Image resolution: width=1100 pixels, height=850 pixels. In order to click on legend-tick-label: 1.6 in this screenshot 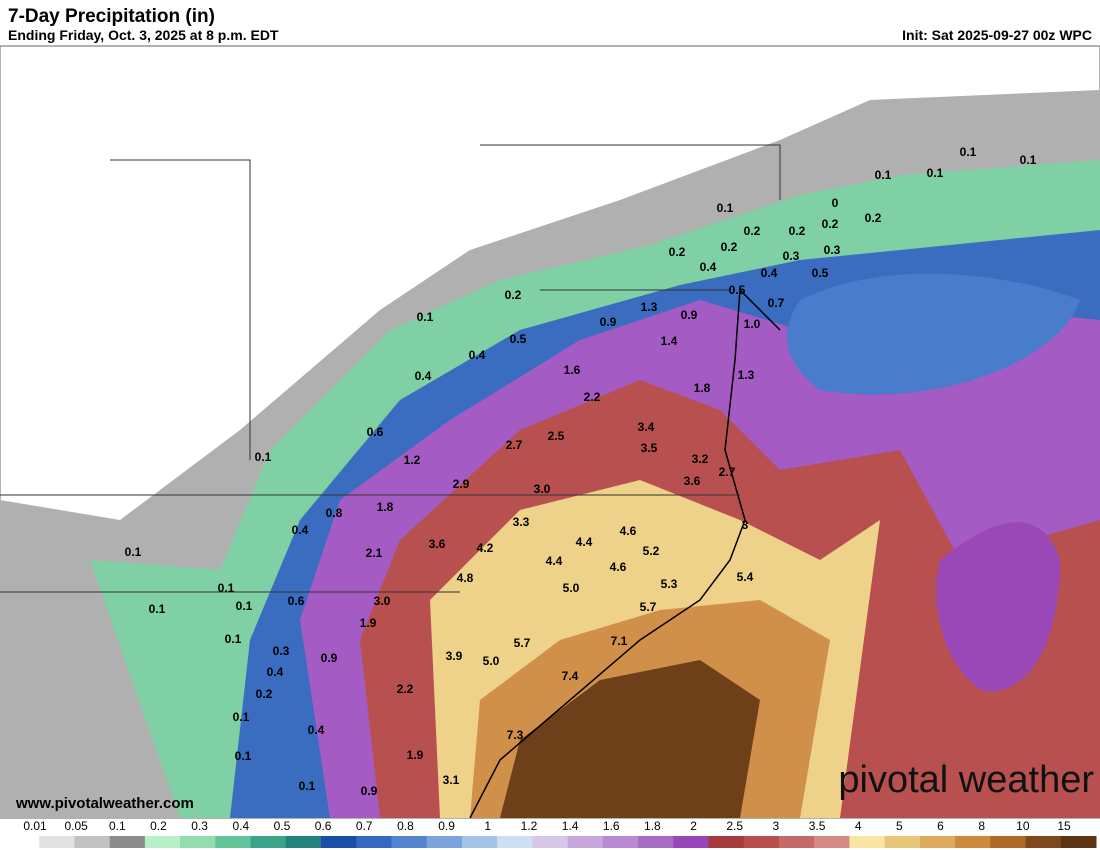, I will do `click(611, 826)`.